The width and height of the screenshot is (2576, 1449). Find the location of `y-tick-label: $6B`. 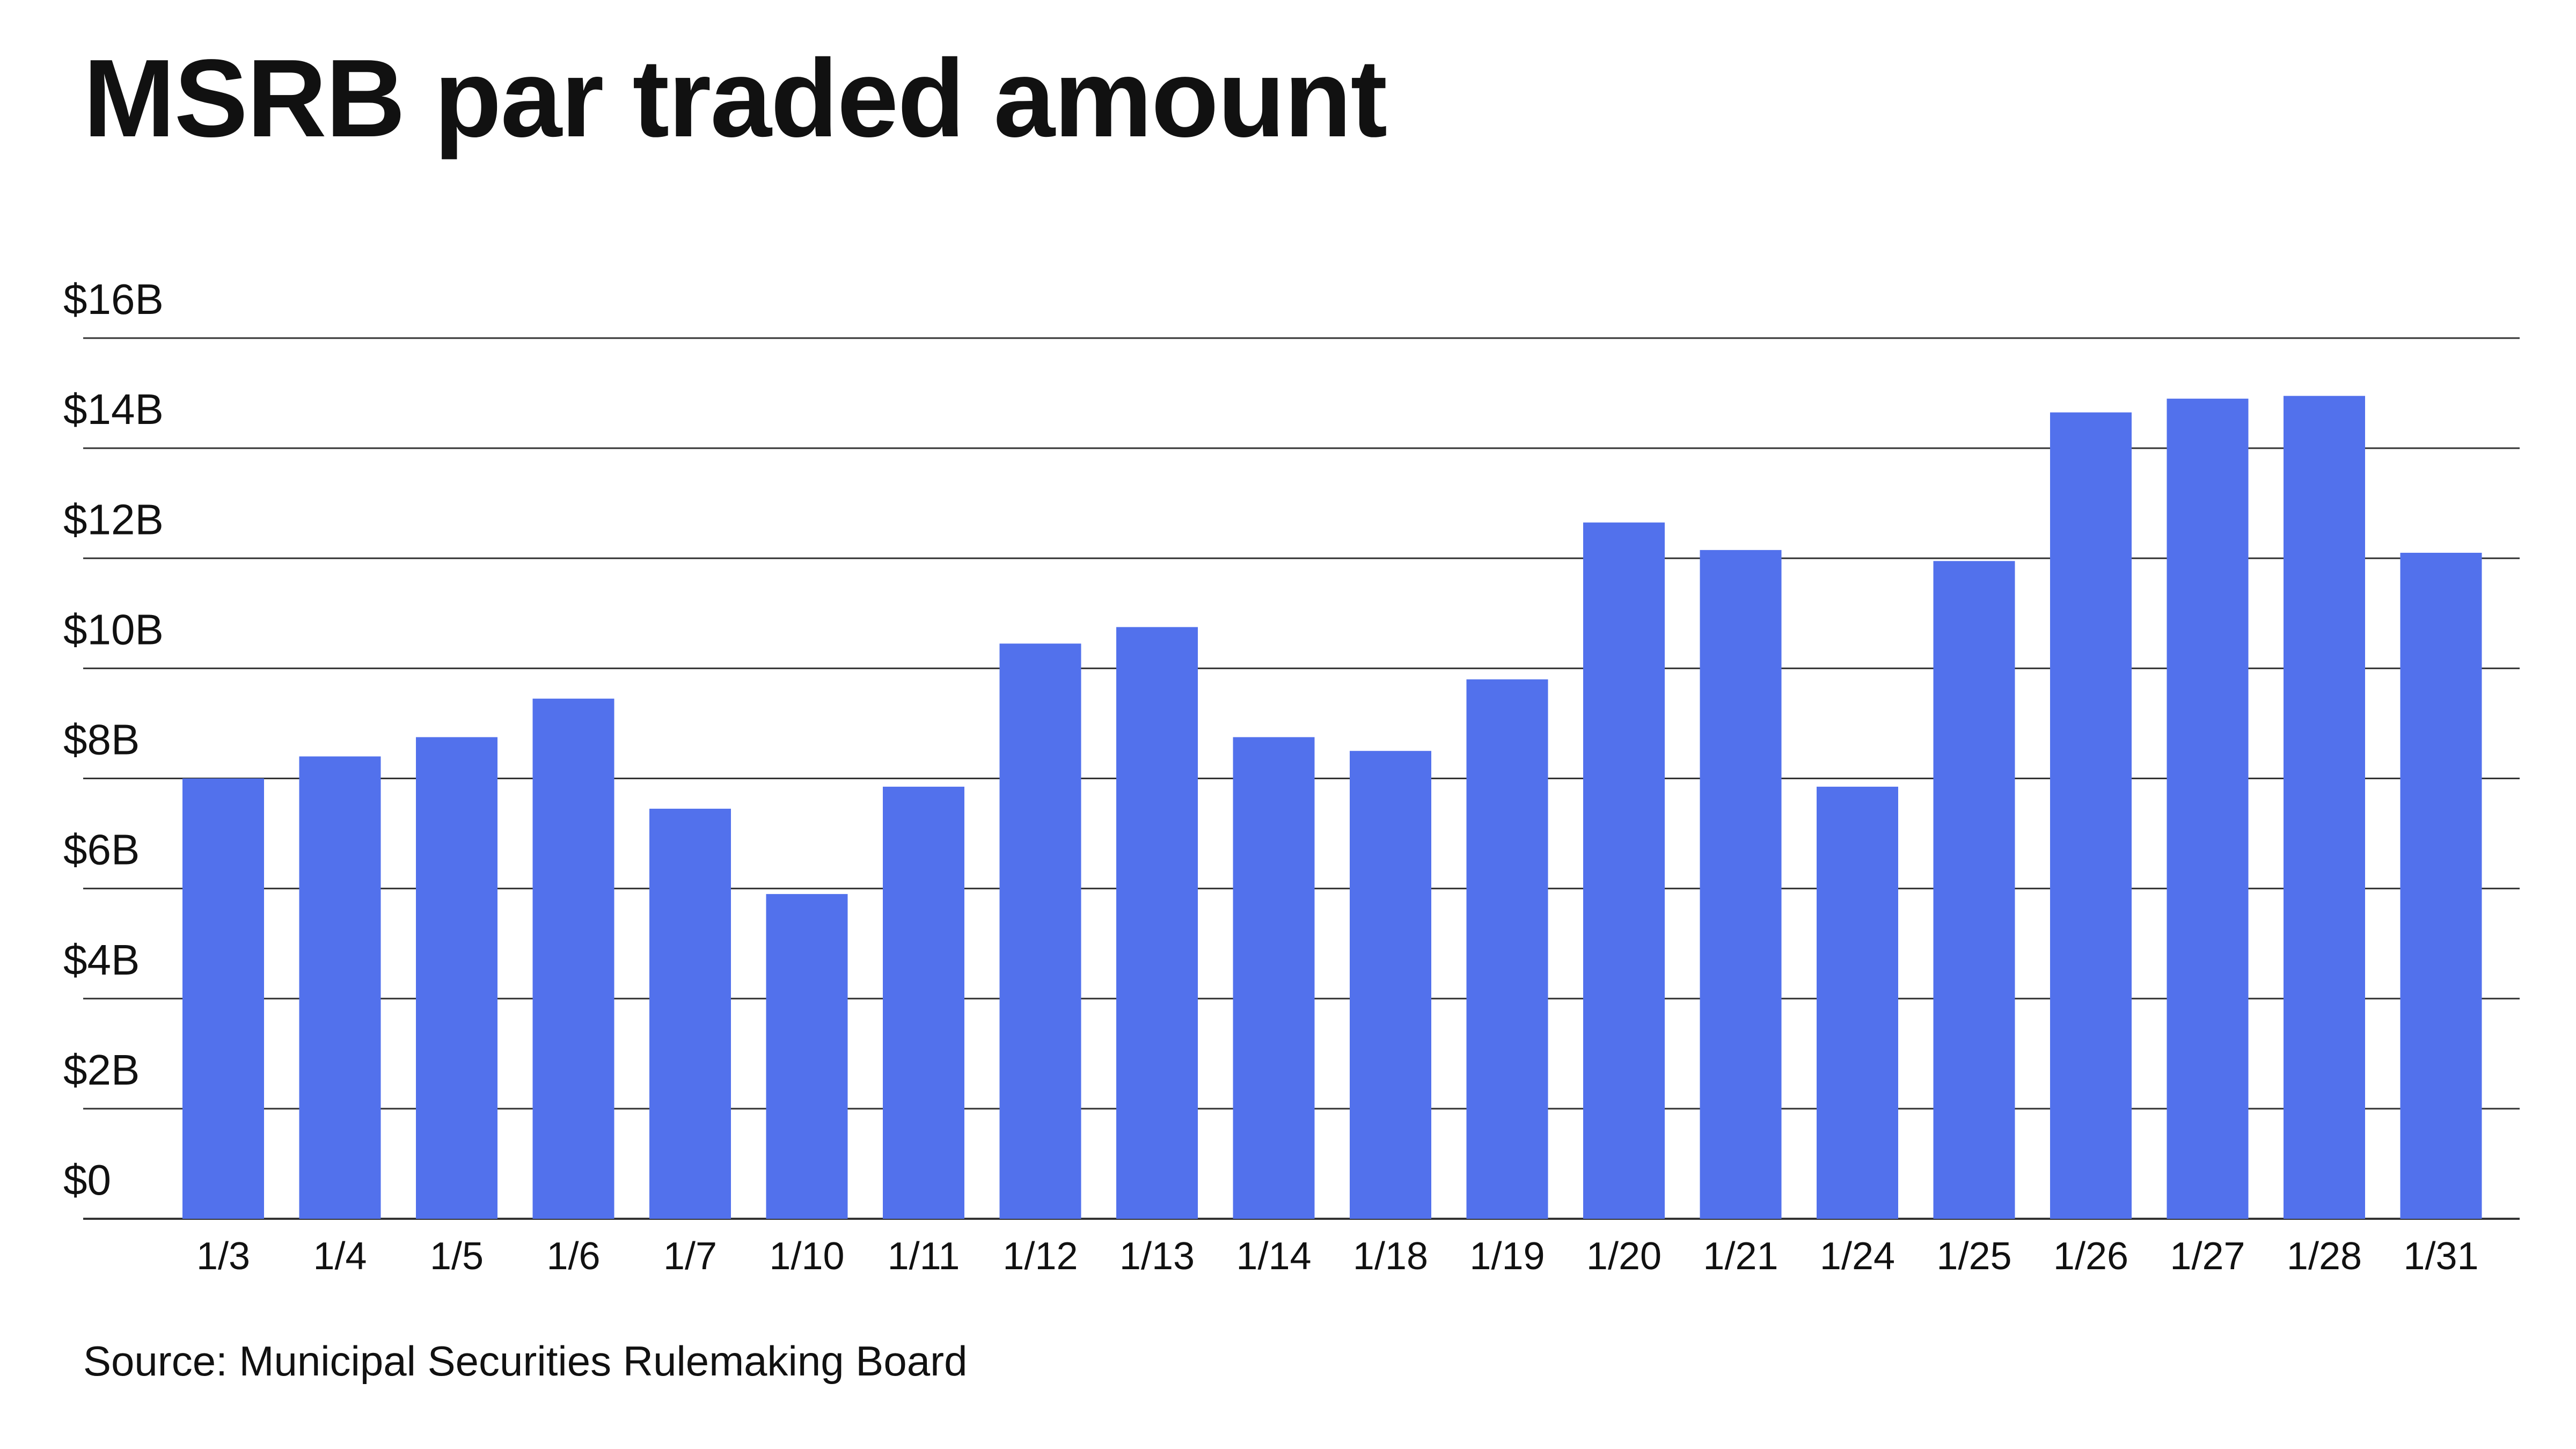

y-tick-label: $6B is located at coordinates (101, 850).